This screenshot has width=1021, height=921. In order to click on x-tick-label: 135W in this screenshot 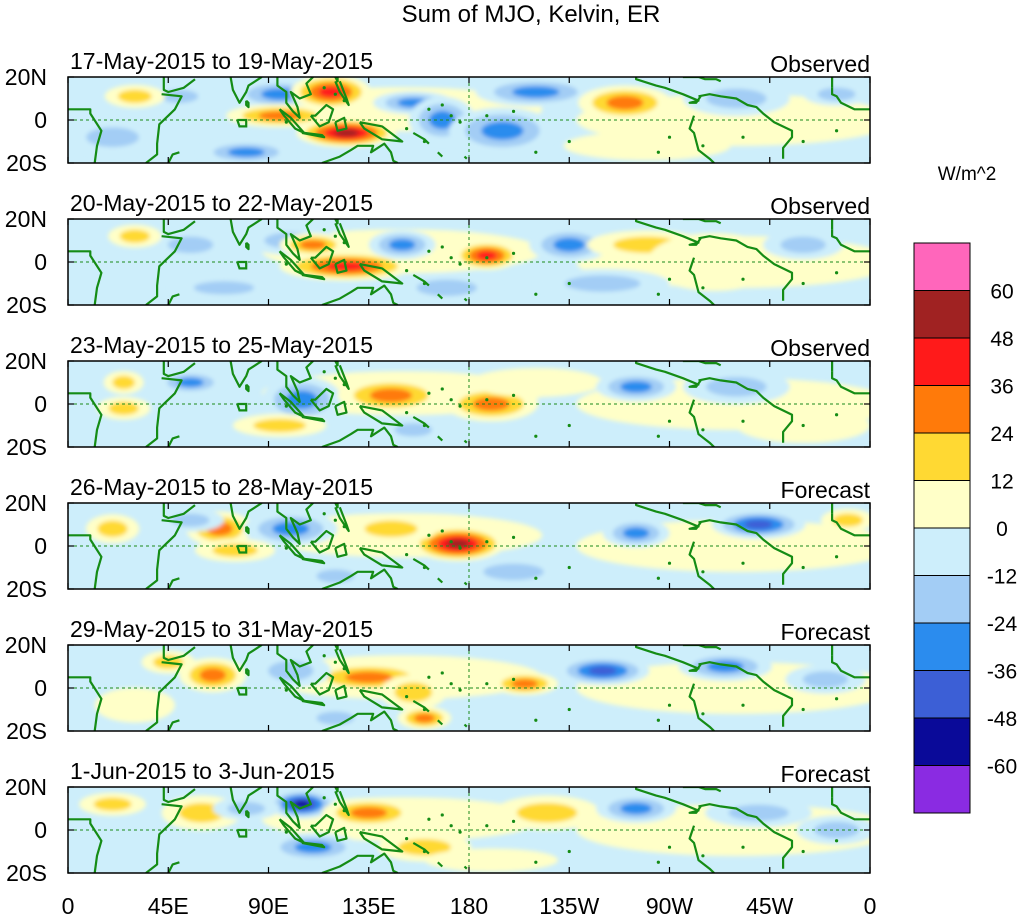, I will do `click(569, 906)`.